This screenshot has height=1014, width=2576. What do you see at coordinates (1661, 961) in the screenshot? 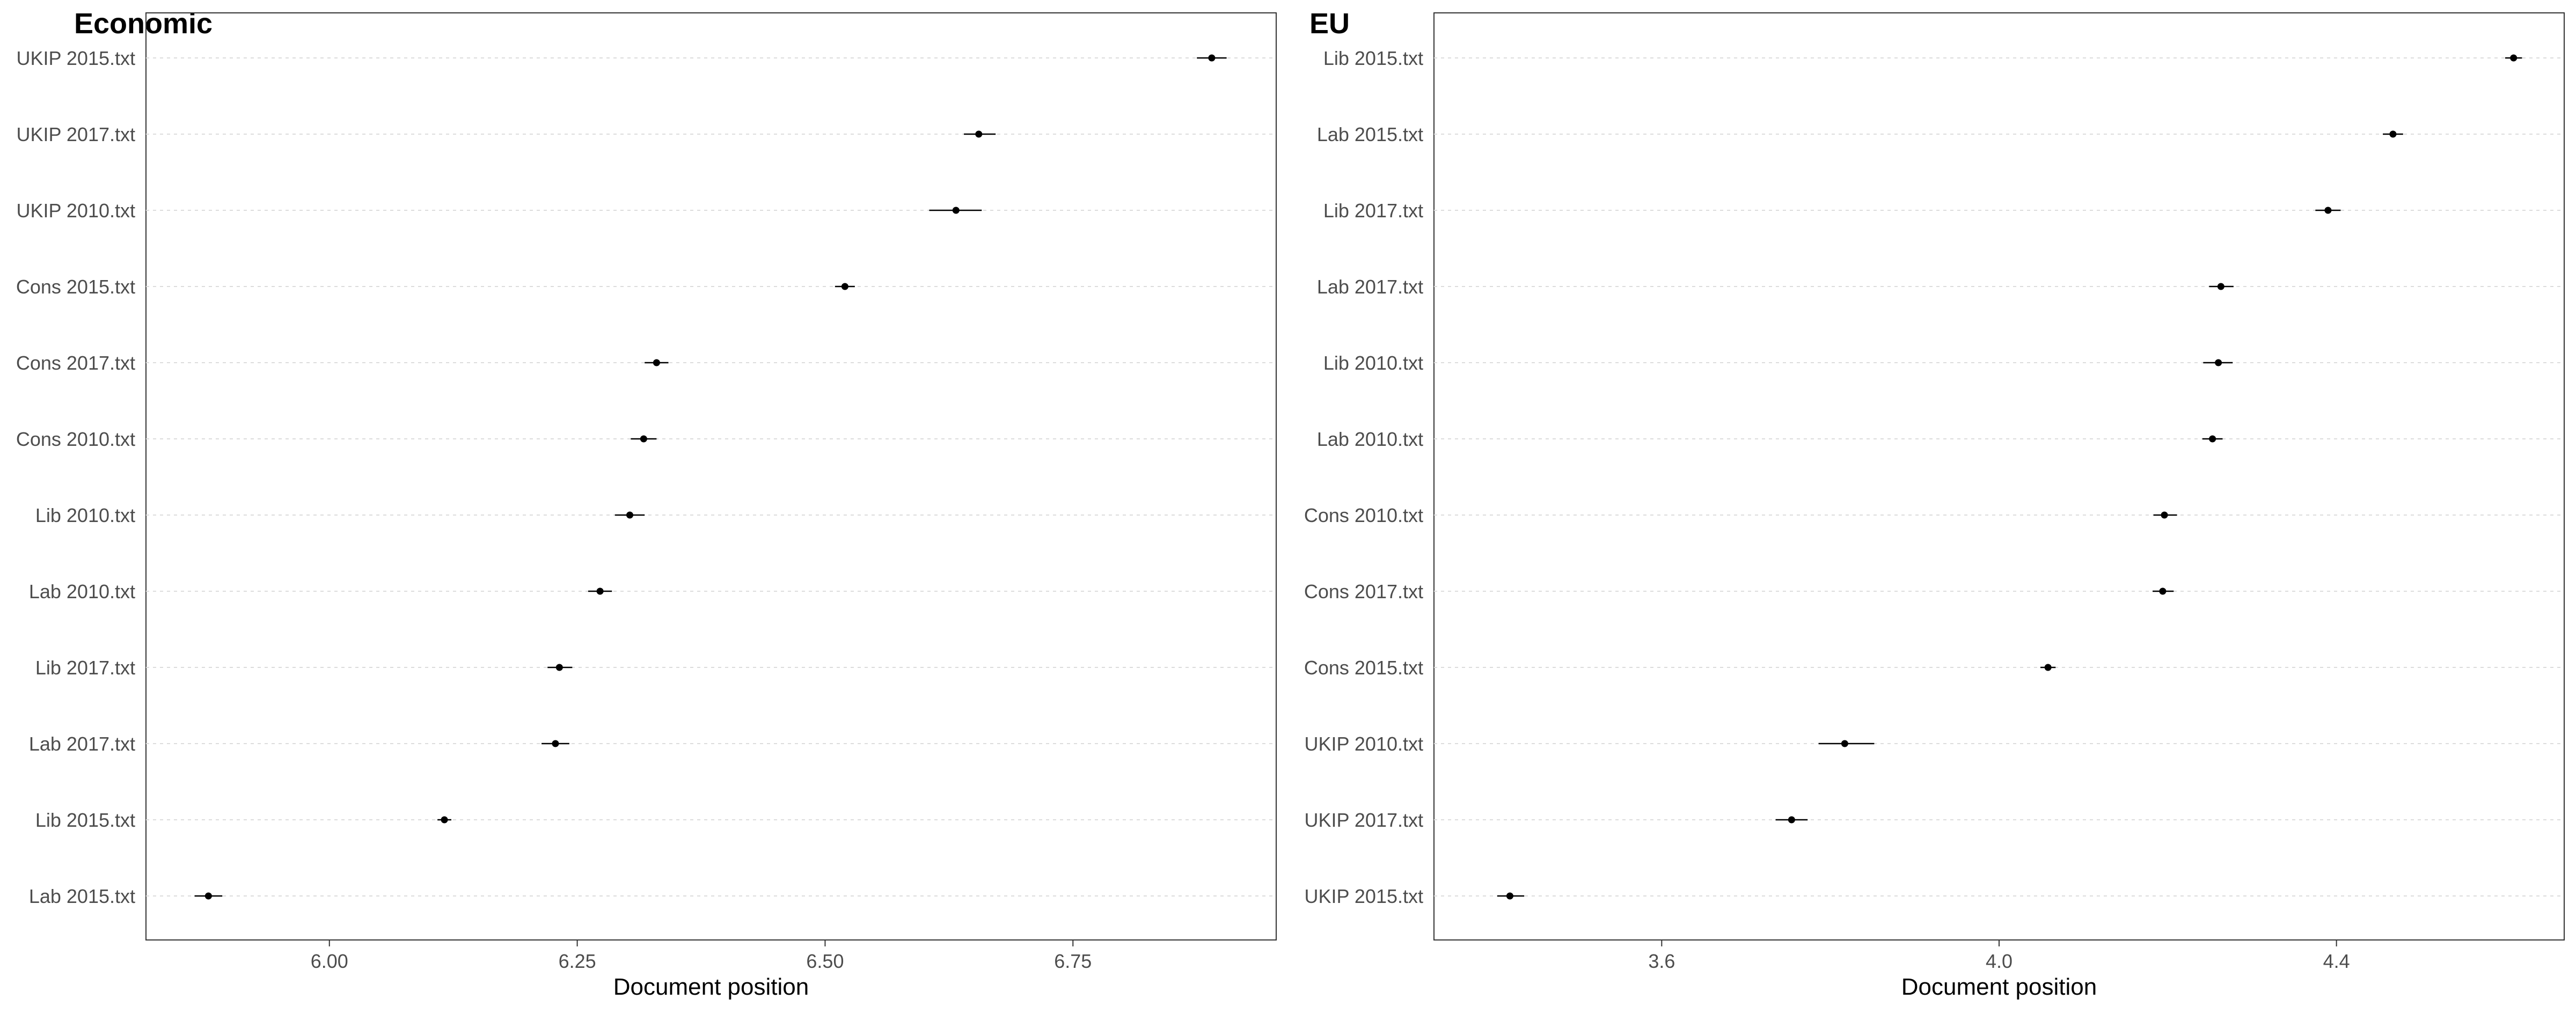
I see `x-tick-label: 3.6` at bounding box center [1661, 961].